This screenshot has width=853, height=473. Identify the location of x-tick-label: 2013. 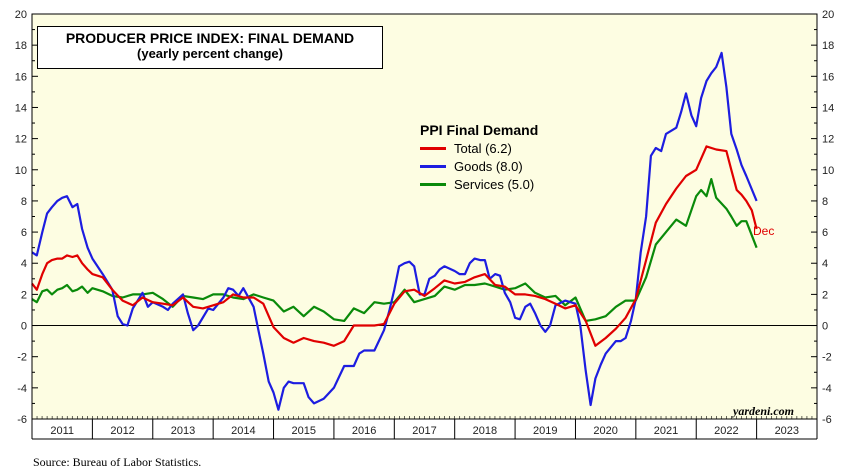
(183, 431).